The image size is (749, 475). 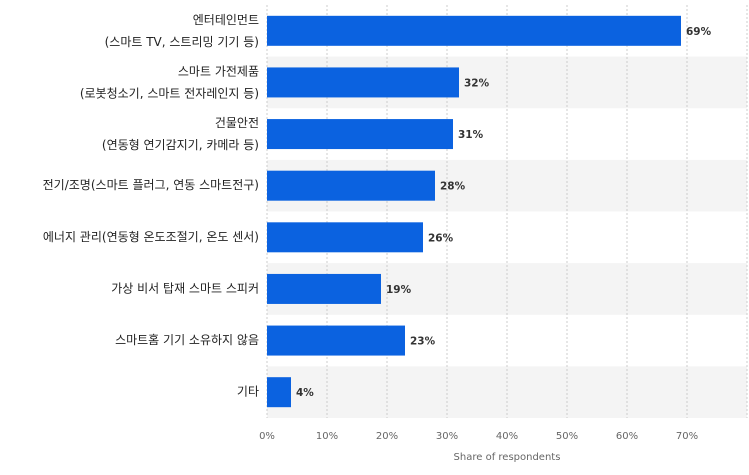 I want to click on x-tick-label: 10%, so click(x=327, y=436).